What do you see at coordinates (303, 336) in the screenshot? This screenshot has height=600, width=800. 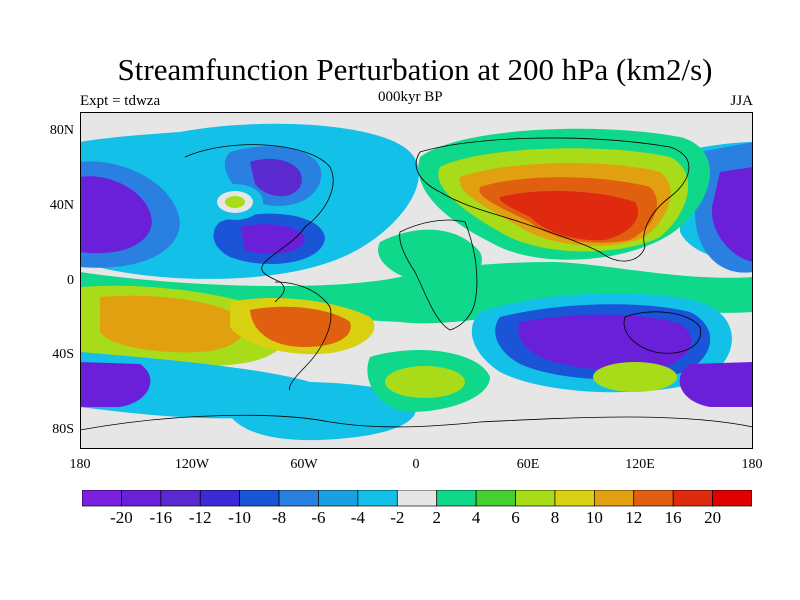 I see `coastline-south-america` at bounding box center [303, 336].